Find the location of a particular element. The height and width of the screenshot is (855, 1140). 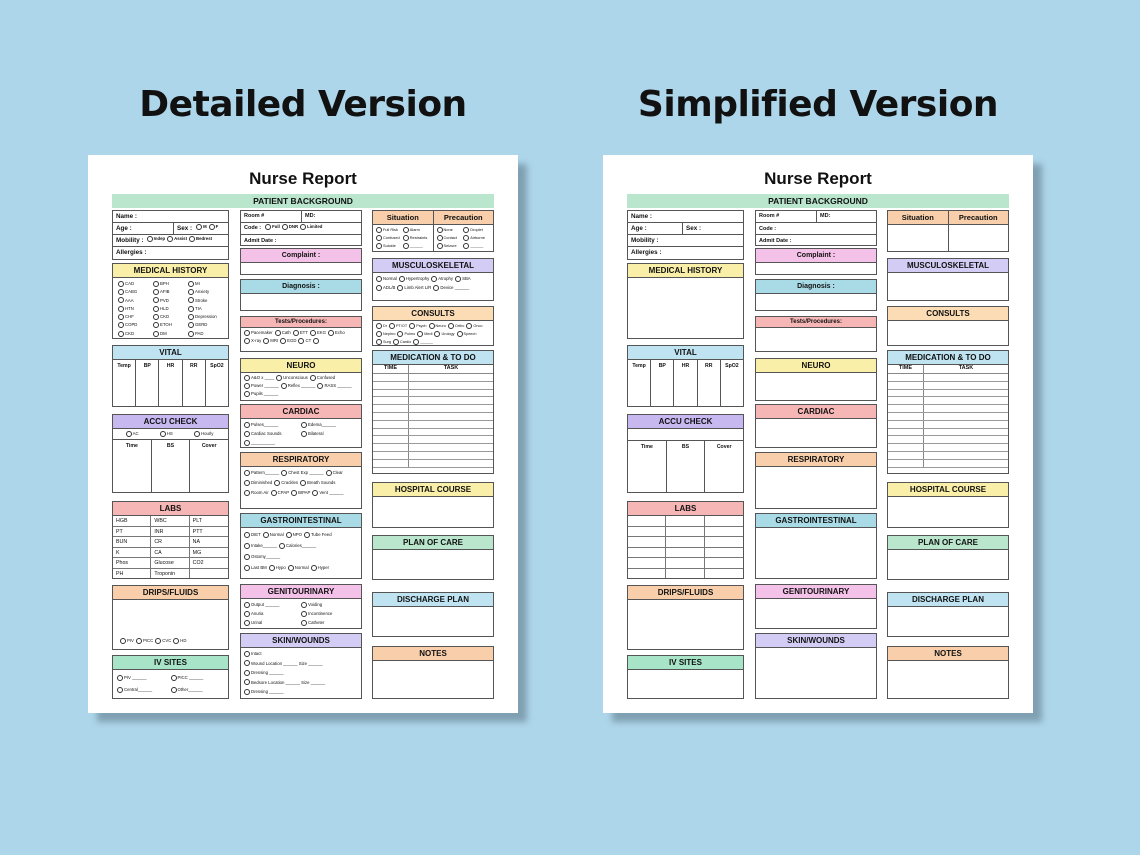

lab-cell: BUN is located at coordinates (132, 542).